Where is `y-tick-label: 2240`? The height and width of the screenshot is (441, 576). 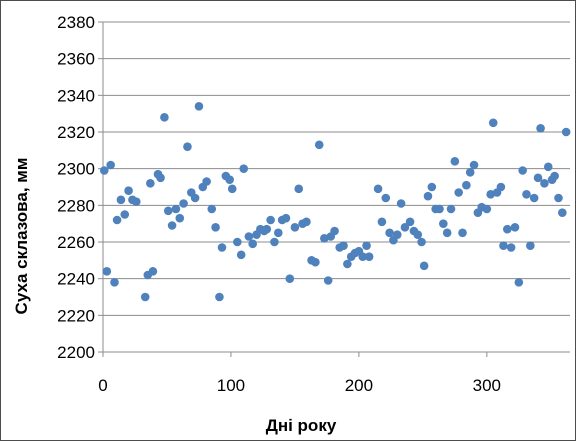
y-tick-label: 2240 is located at coordinates (76, 279).